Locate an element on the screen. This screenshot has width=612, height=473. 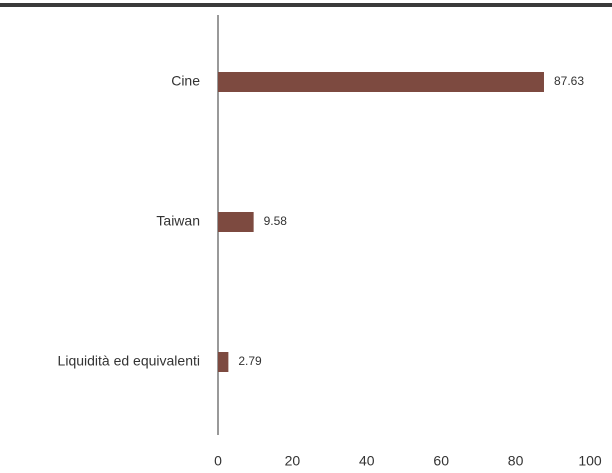
top-rule is located at coordinates (306, 5).